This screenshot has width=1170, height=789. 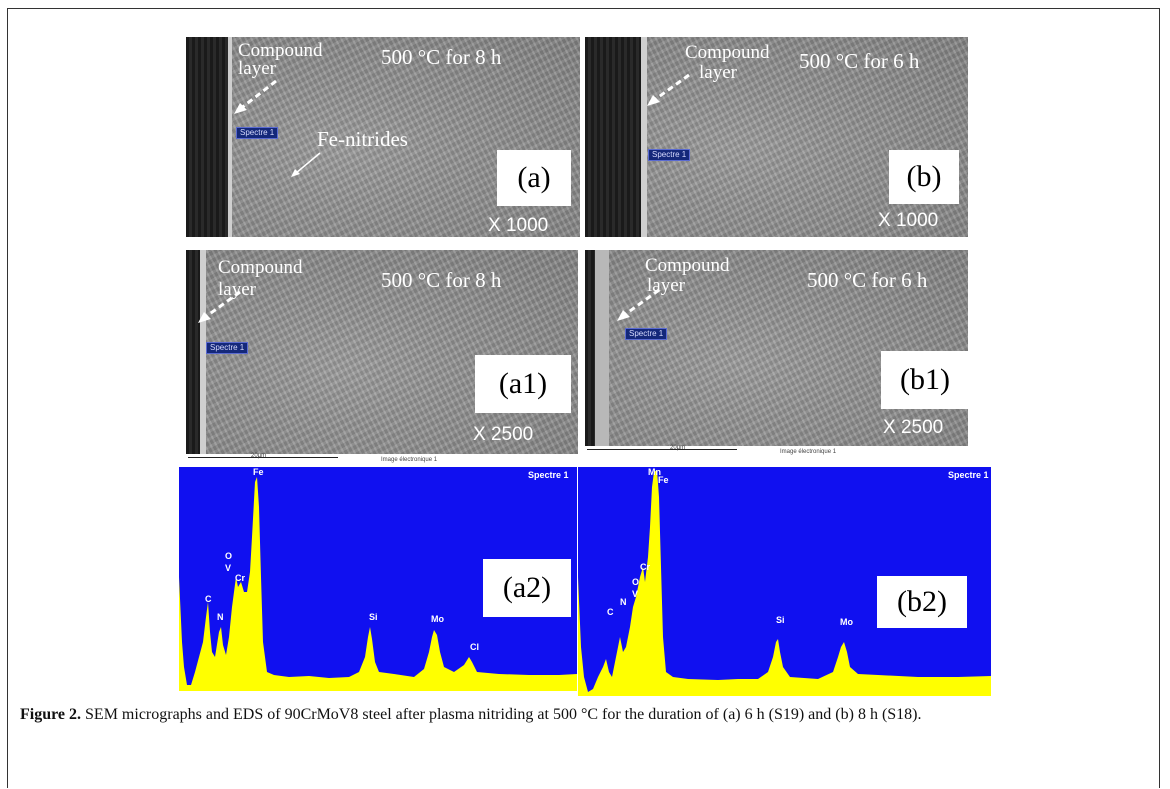 I want to click on panel-label-a: (a), so click(x=534, y=178).